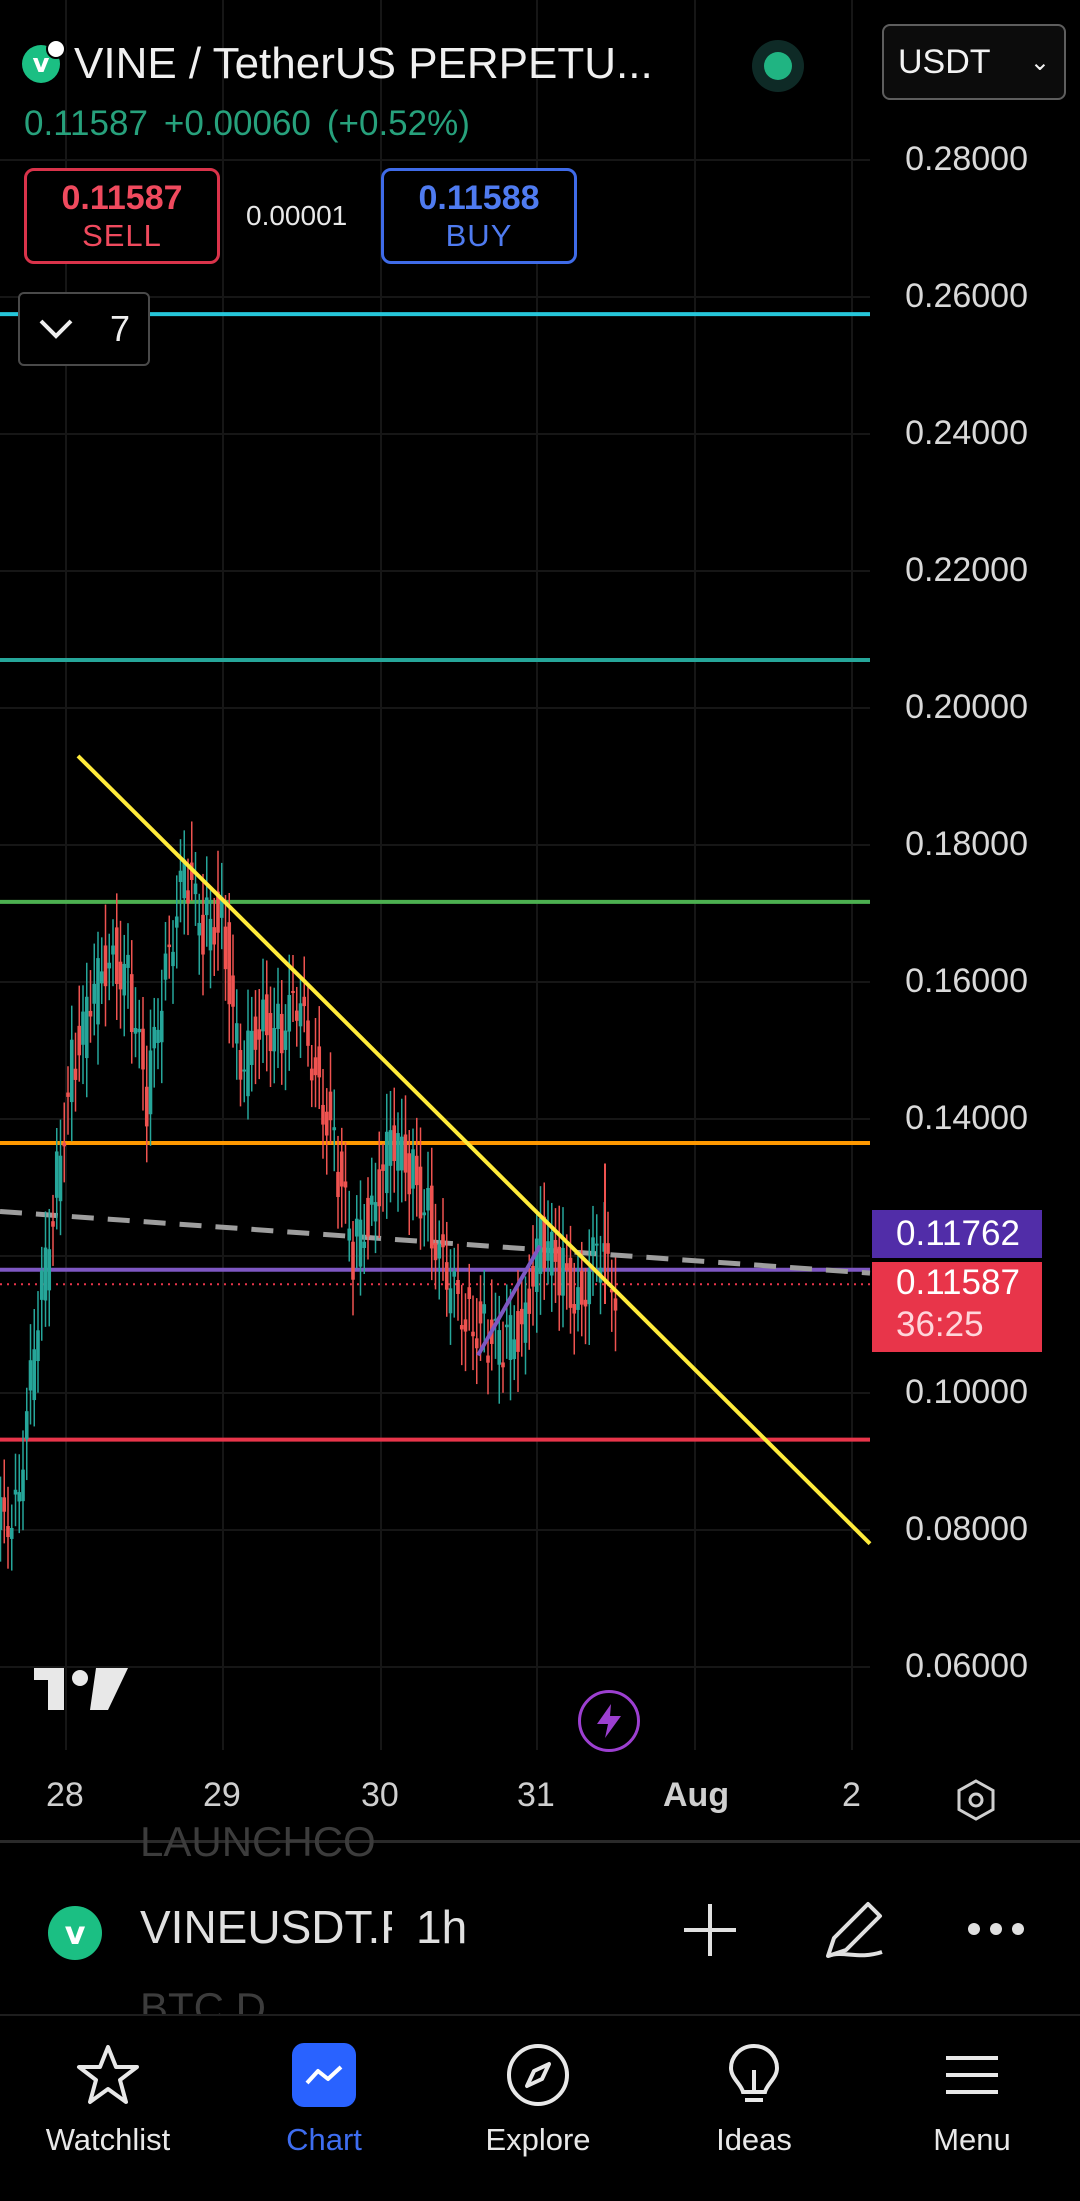 The height and width of the screenshot is (2201, 1080). What do you see at coordinates (84, 329) in the screenshot?
I see `indicators-toggle-button: 7` at bounding box center [84, 329].